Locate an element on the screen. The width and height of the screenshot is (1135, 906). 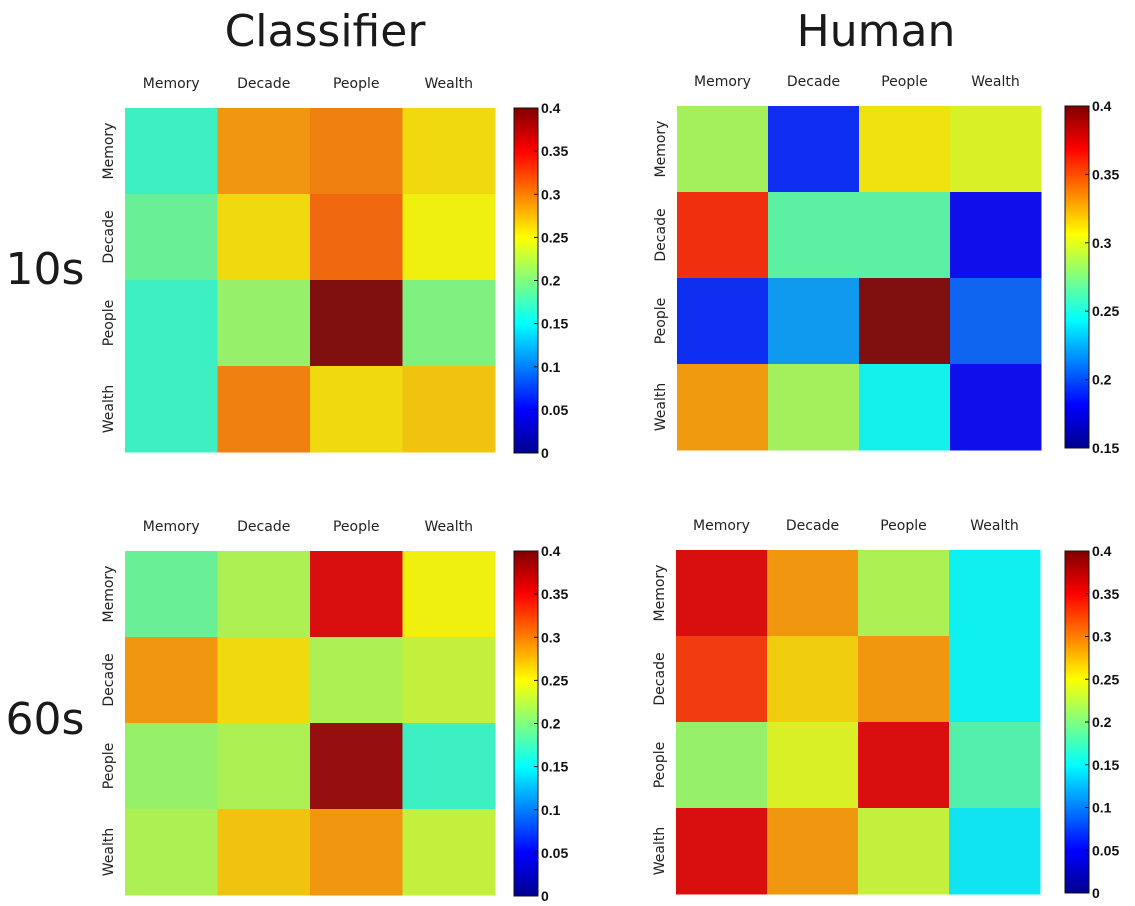
column-title-classifier: Classifier is located at coordinates (326, 31).